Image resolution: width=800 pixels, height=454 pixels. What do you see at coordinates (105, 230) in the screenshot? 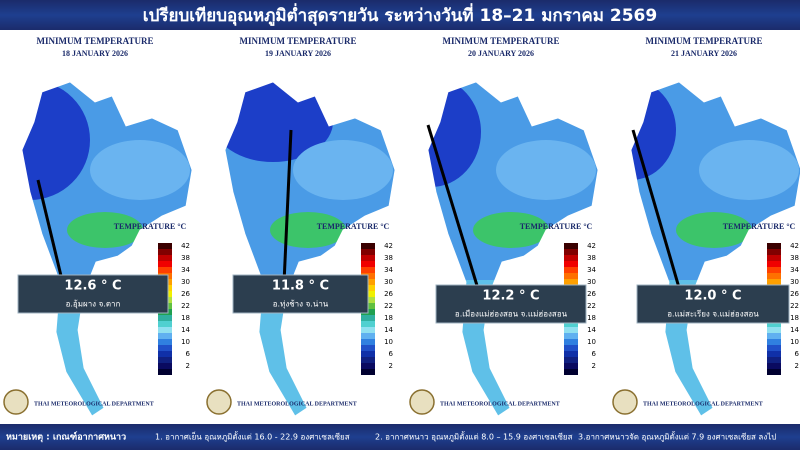
I see `map-warm-zone` at bounding box center [105, 230].